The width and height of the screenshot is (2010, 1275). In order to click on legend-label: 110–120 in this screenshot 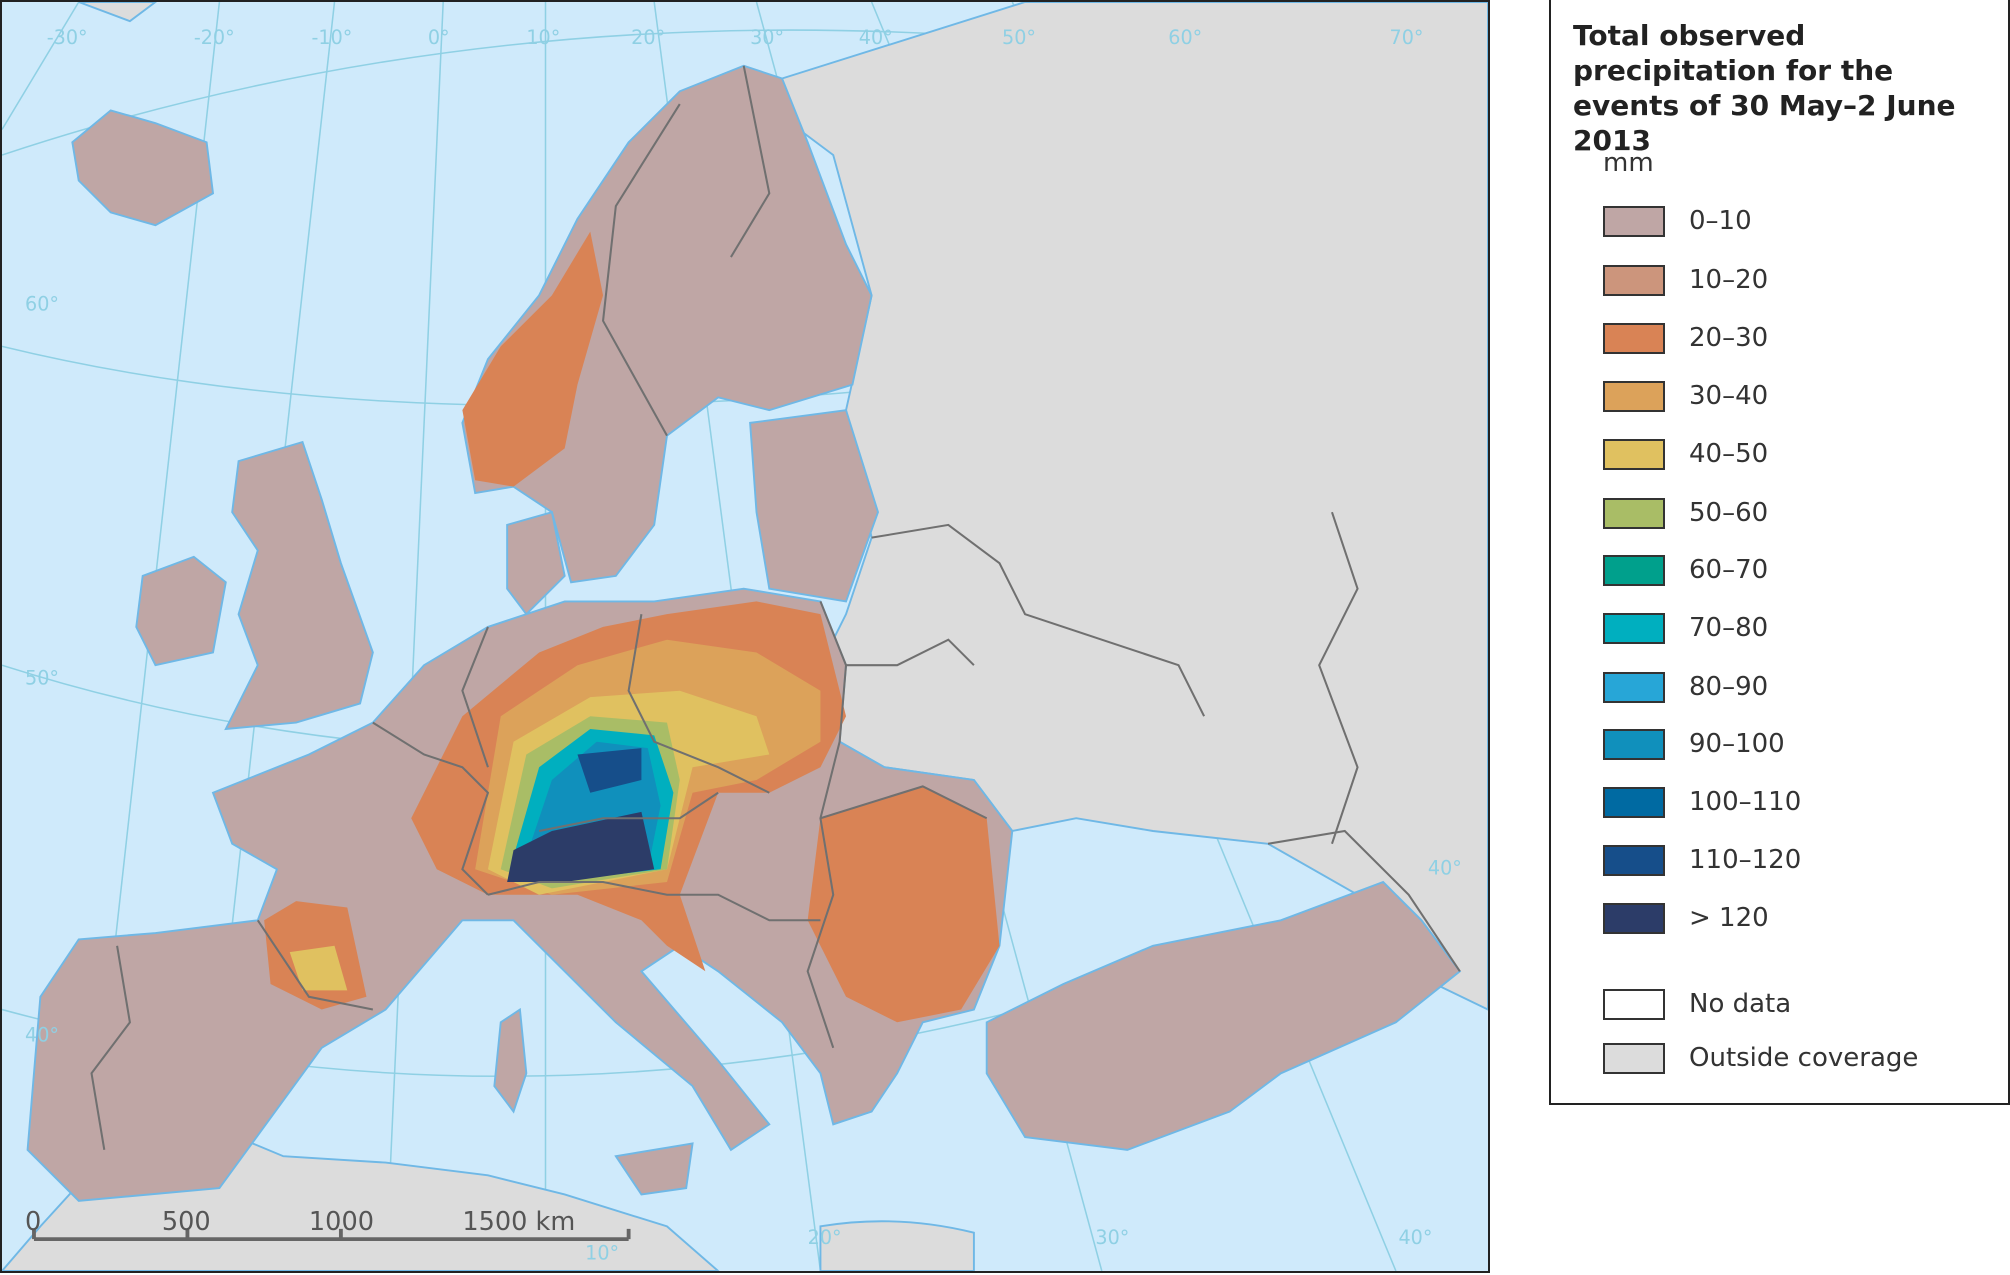, I will do `click(1745, 860)`.